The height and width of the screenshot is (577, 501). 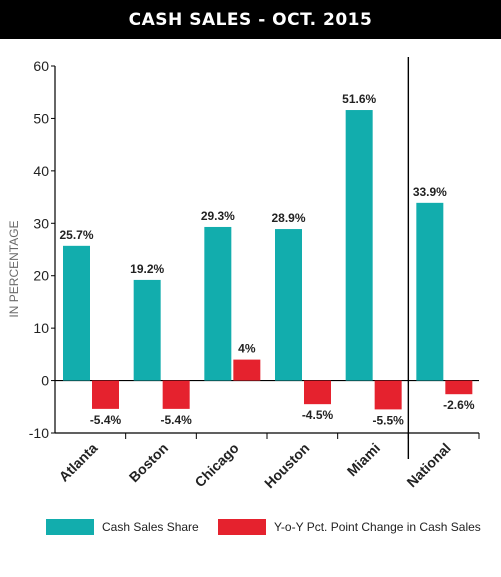 I want to click on y-tick-label: 10, so click(x=41, y=328).